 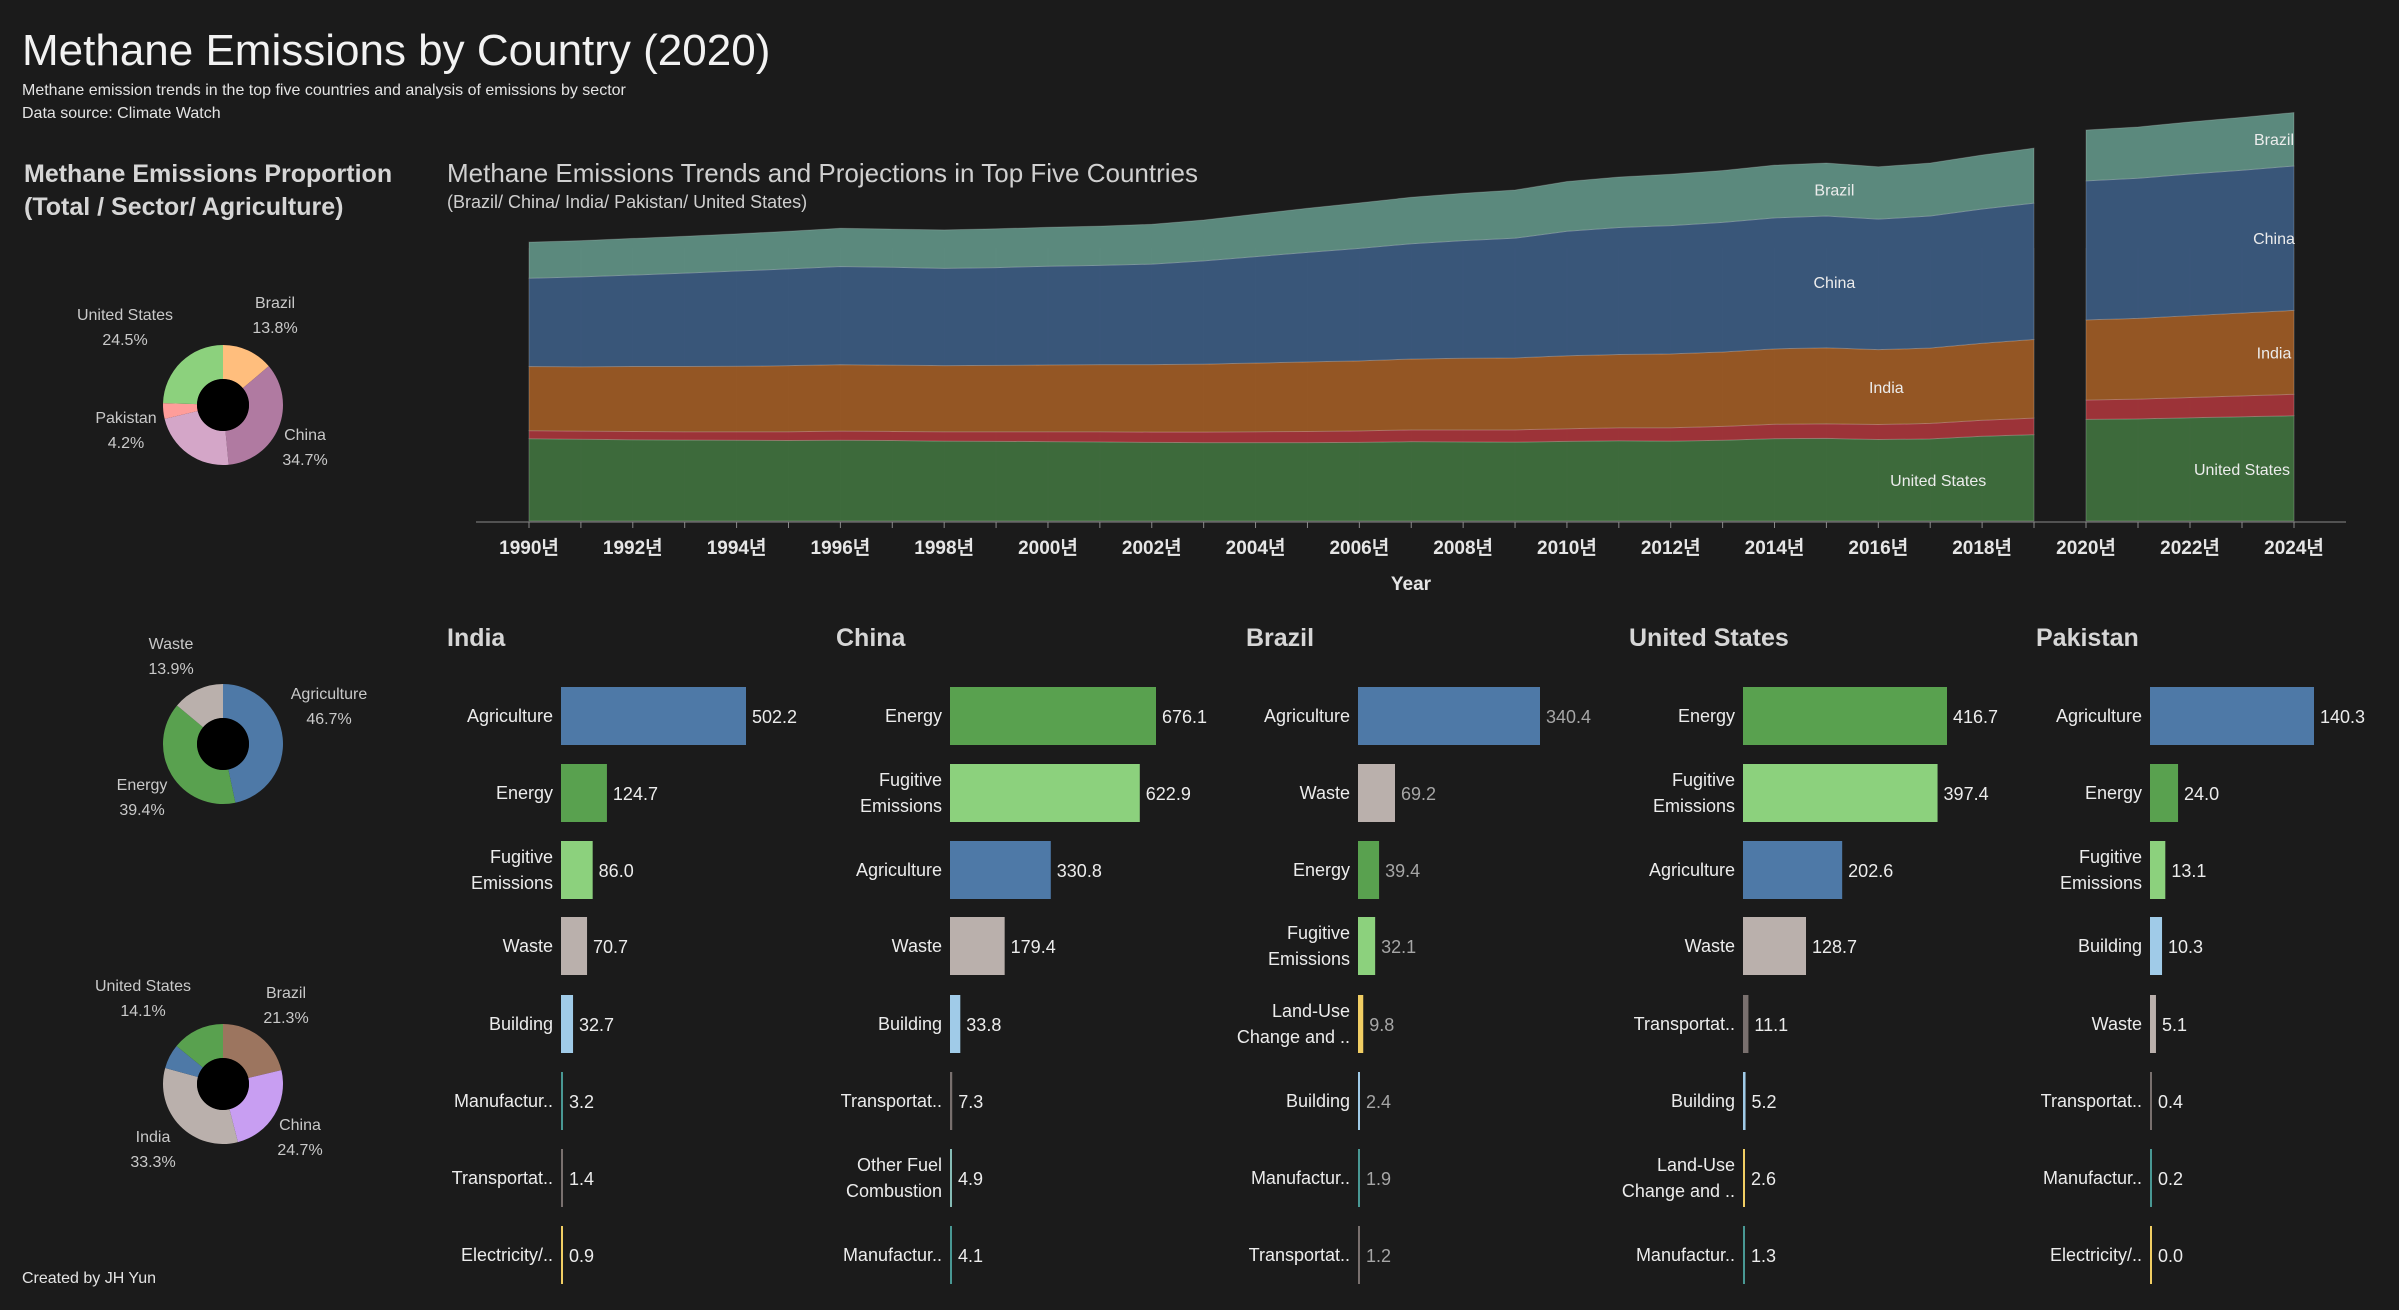 What do you see at coordinates (524, 793) in the screenshot?
I see `bar-label-india-energy: Energy` at bounding box center [524, 793].